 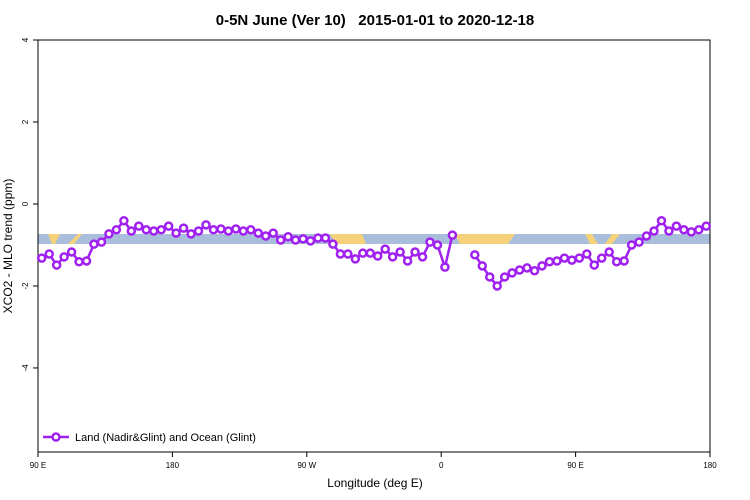 I want to click on x-tick-label: 90 W, so click(x=306, y=465).